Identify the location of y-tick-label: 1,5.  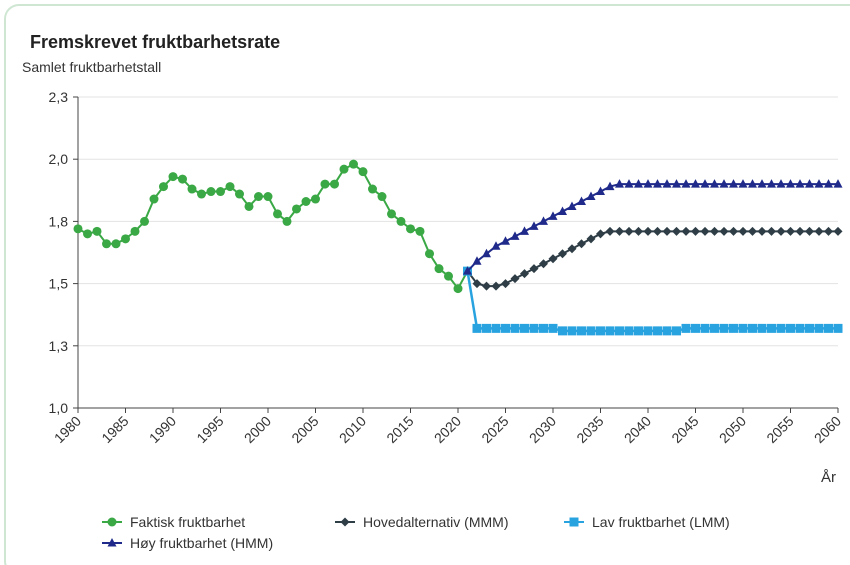
(59, 284).